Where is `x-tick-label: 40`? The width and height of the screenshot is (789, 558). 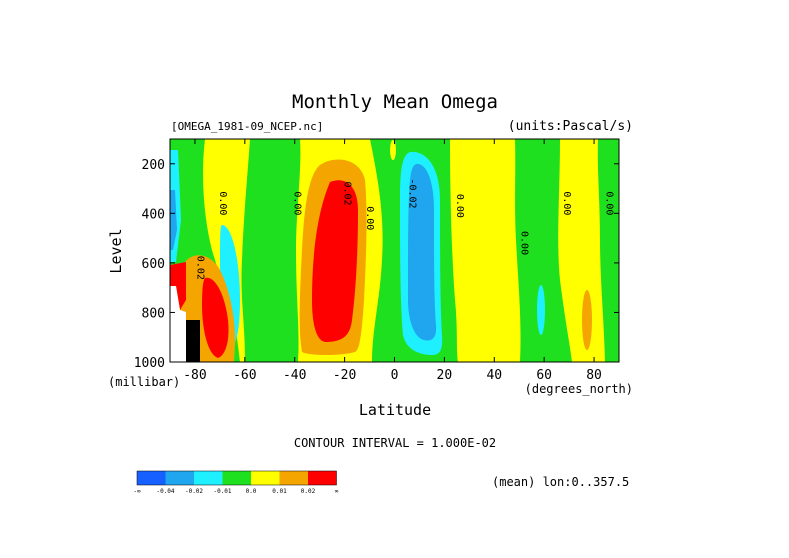
x-tick-label: 40 is located at coordinates (494, 375).